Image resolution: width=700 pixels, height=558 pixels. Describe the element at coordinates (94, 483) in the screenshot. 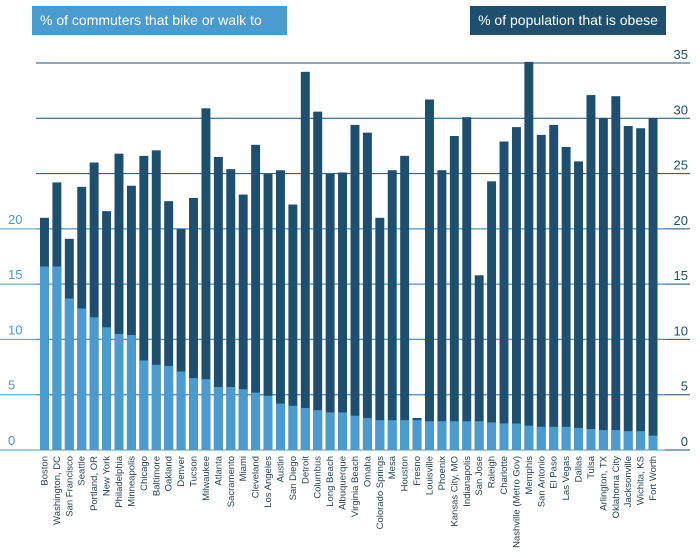

I see `category-label: Portland, OR` at that location.